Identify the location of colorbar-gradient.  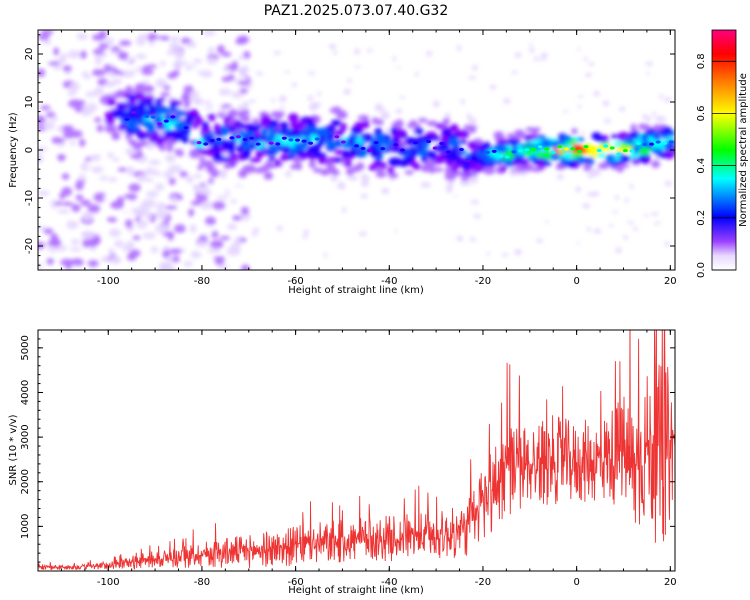
(724, 150).